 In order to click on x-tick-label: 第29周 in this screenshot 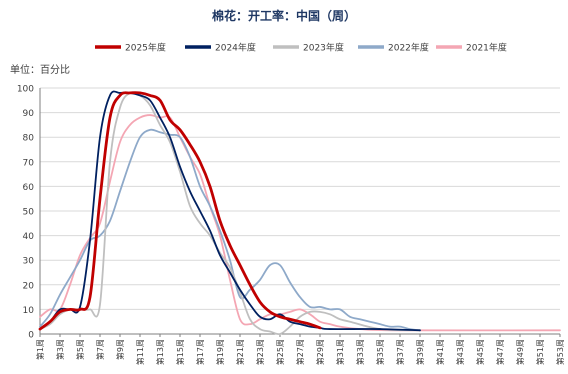, I will do `click(320, 352)`.